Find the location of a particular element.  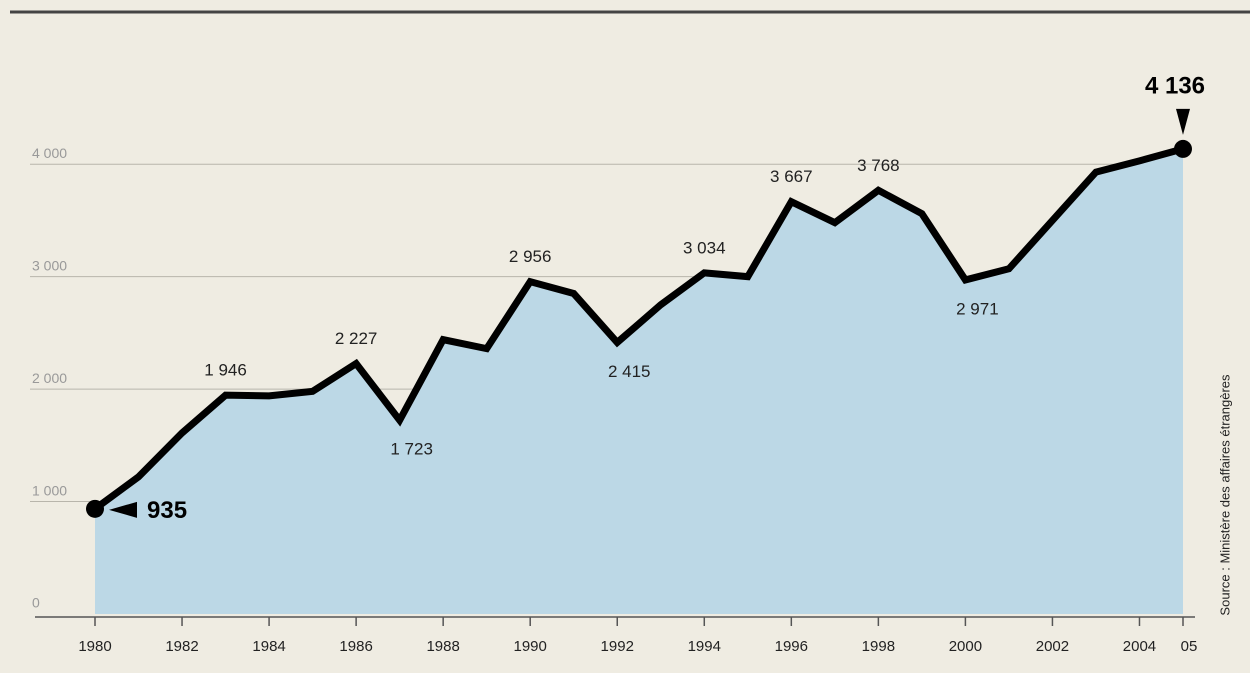

x-tick-label: 1988 is located at coordinates (442, 646).